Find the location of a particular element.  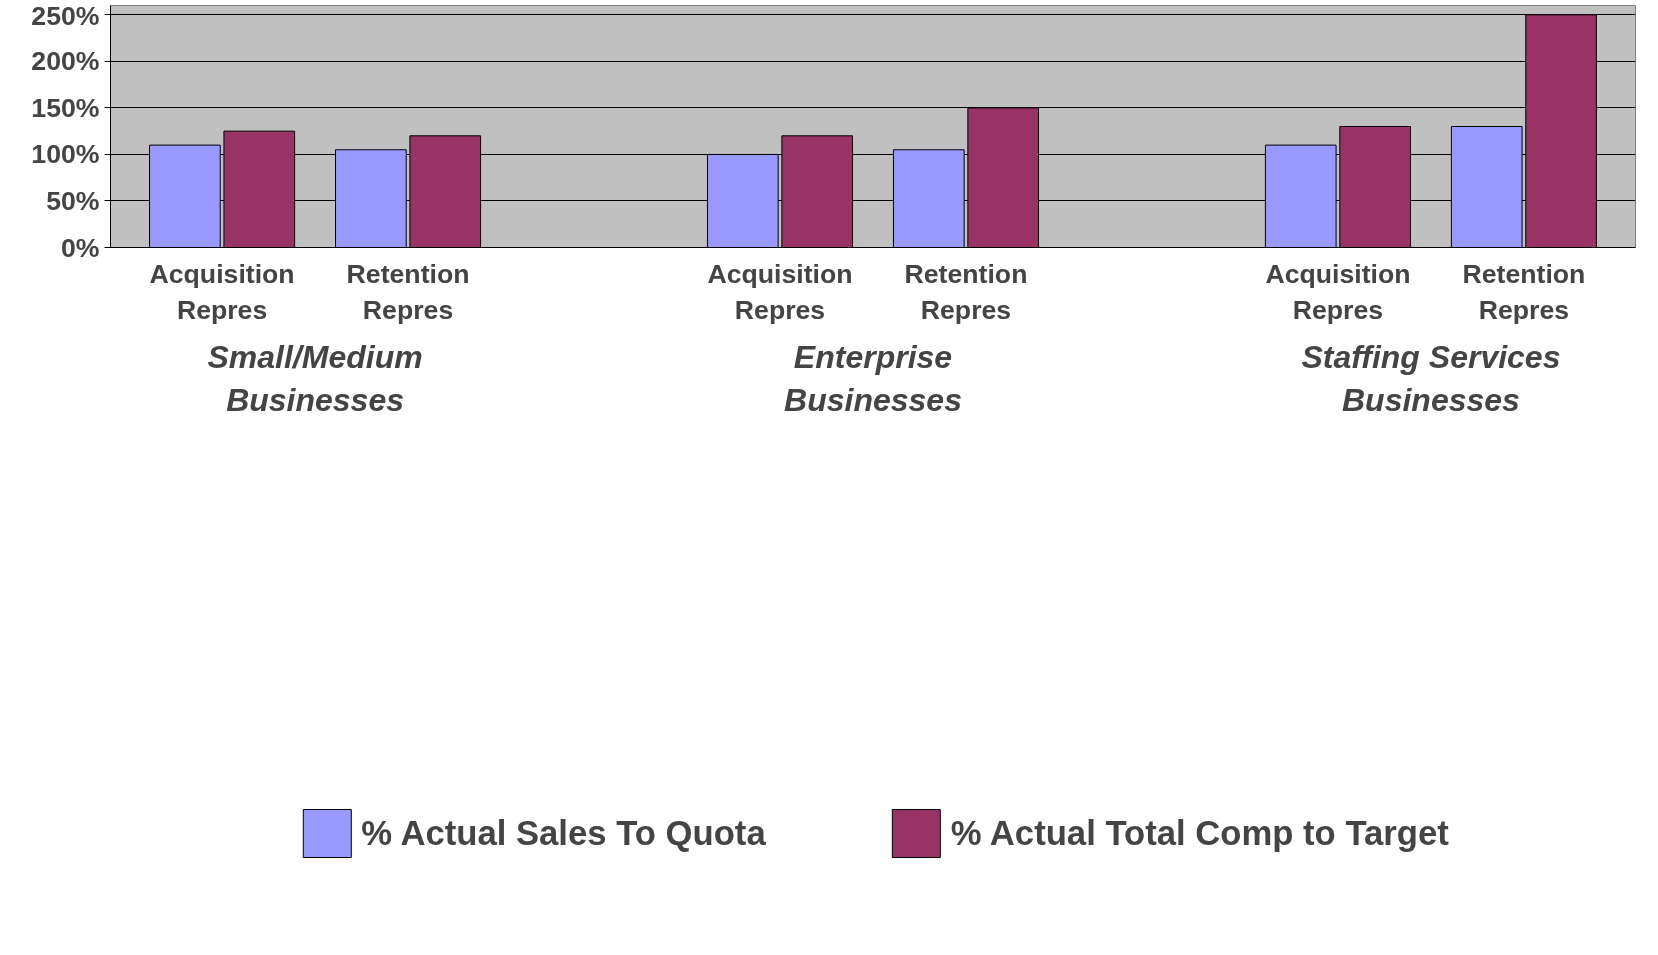

legend-label: % Actual Total Comp to Target is located at coordinates (1199, 833).